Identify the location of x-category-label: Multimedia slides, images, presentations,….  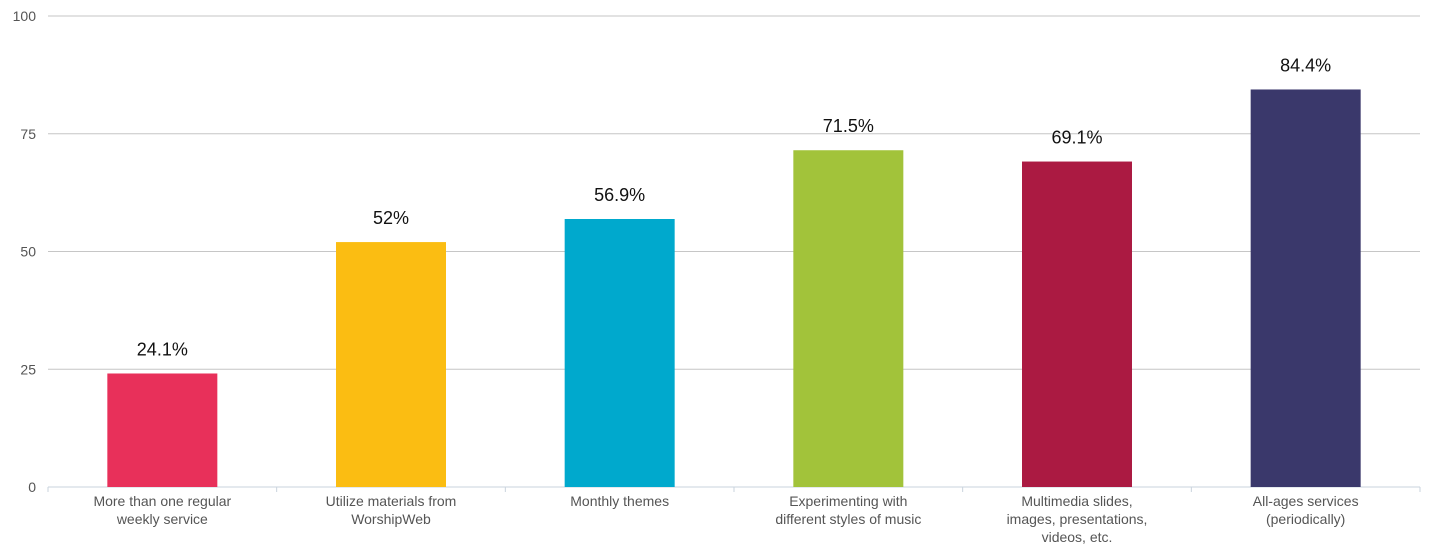
(1077, 519).